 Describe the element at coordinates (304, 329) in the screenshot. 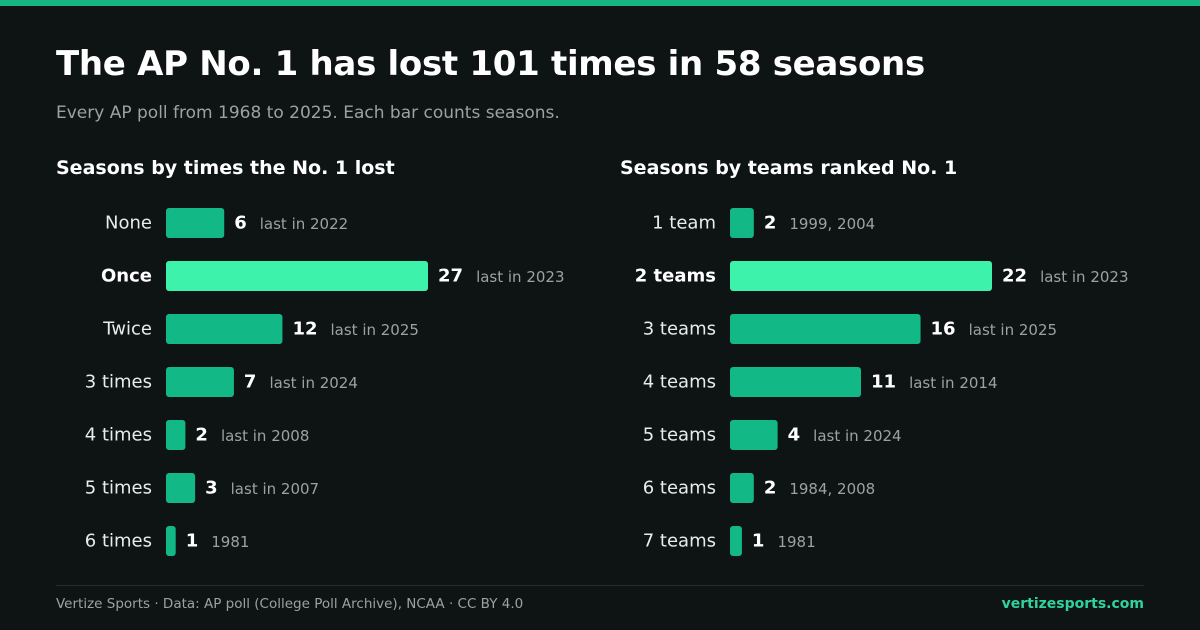

I see `losses-value-label: 12` at that location.